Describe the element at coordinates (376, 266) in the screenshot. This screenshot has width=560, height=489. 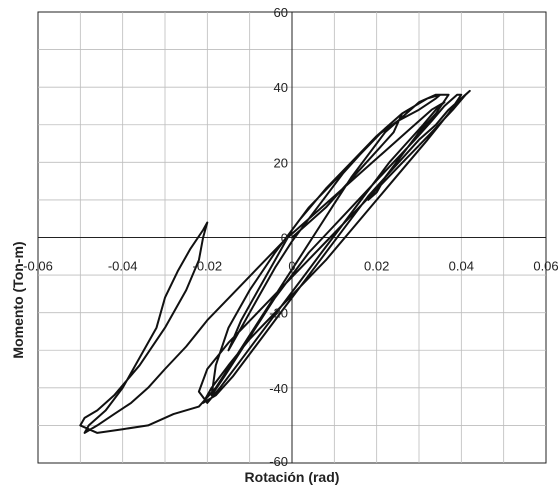
I see `x-tick-label: 0.02` at that location.